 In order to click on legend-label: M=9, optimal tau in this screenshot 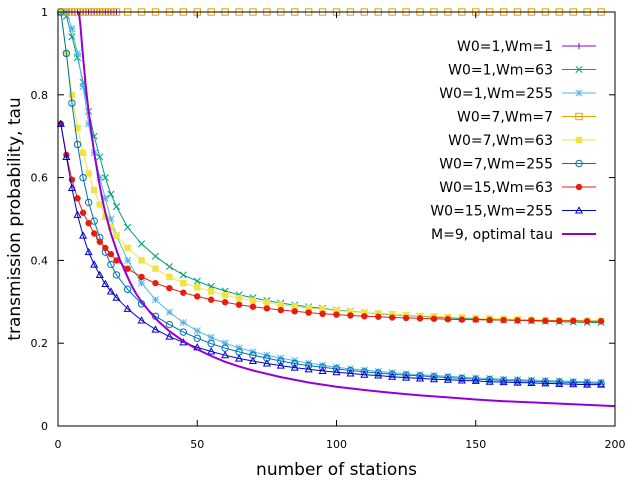, I will do `click(492, 235)`.